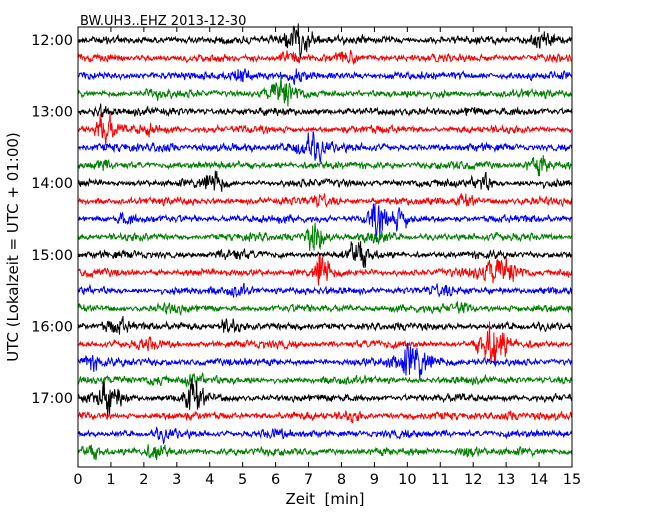 The width and height of the screenshot is (650, 520). Describe the element at coordinates (52, 256) in the screenshot. I see `y-tick-label-1500: 15:00` at that location.